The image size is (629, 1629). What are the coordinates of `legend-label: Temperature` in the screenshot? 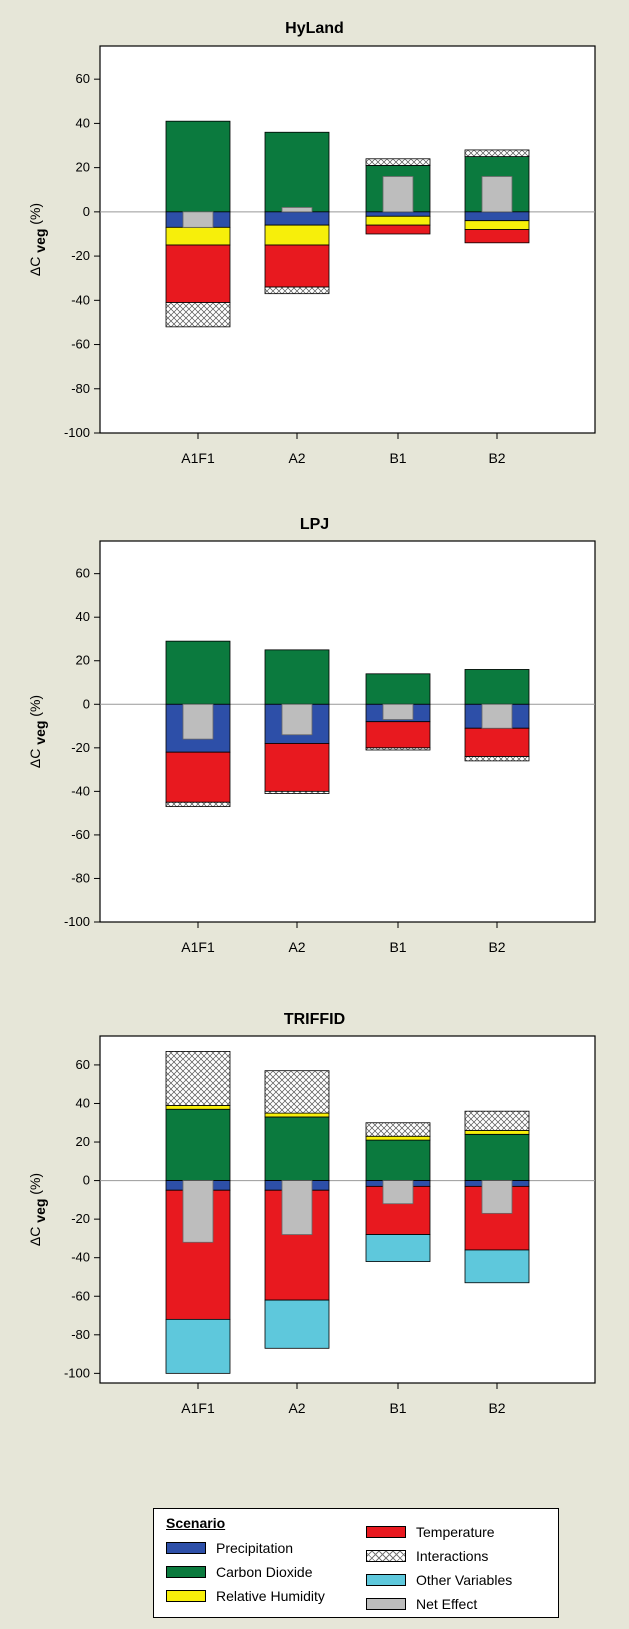 It's located at (455, 1532).